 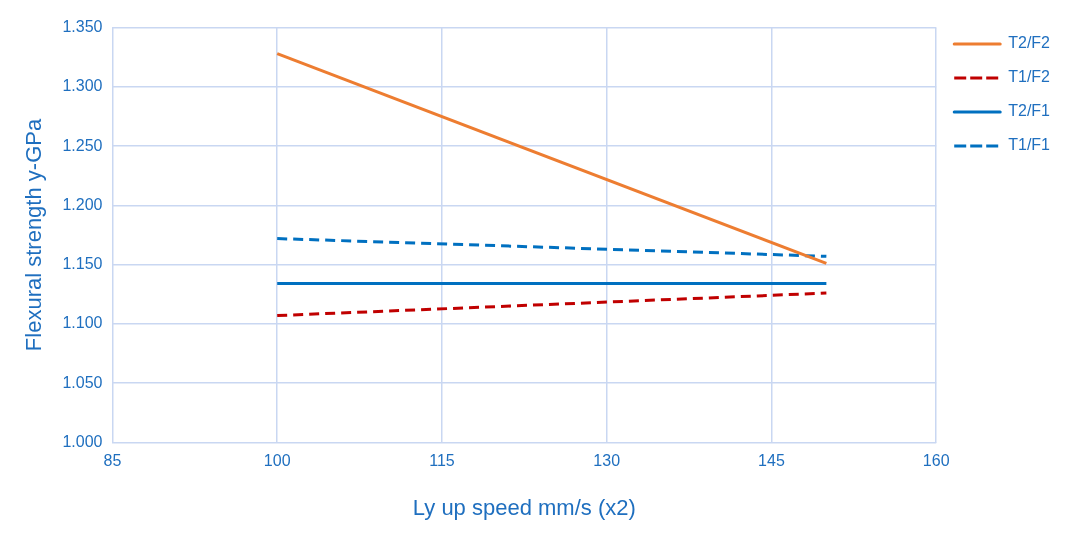 I want to click on x-tick-label: 130, so click(x=607, y=461).